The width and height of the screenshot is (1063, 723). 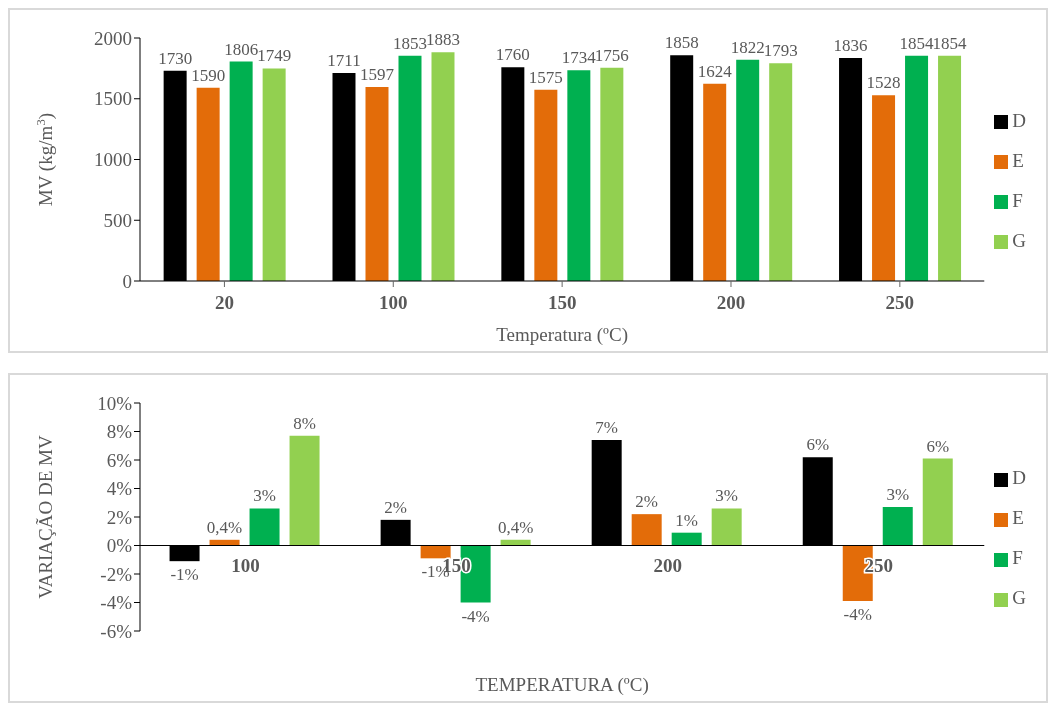 What do you see at coordinates (119, 460) in the screenshot?
I see `y-tick-label: 6%` at bounding box center [119, 460].